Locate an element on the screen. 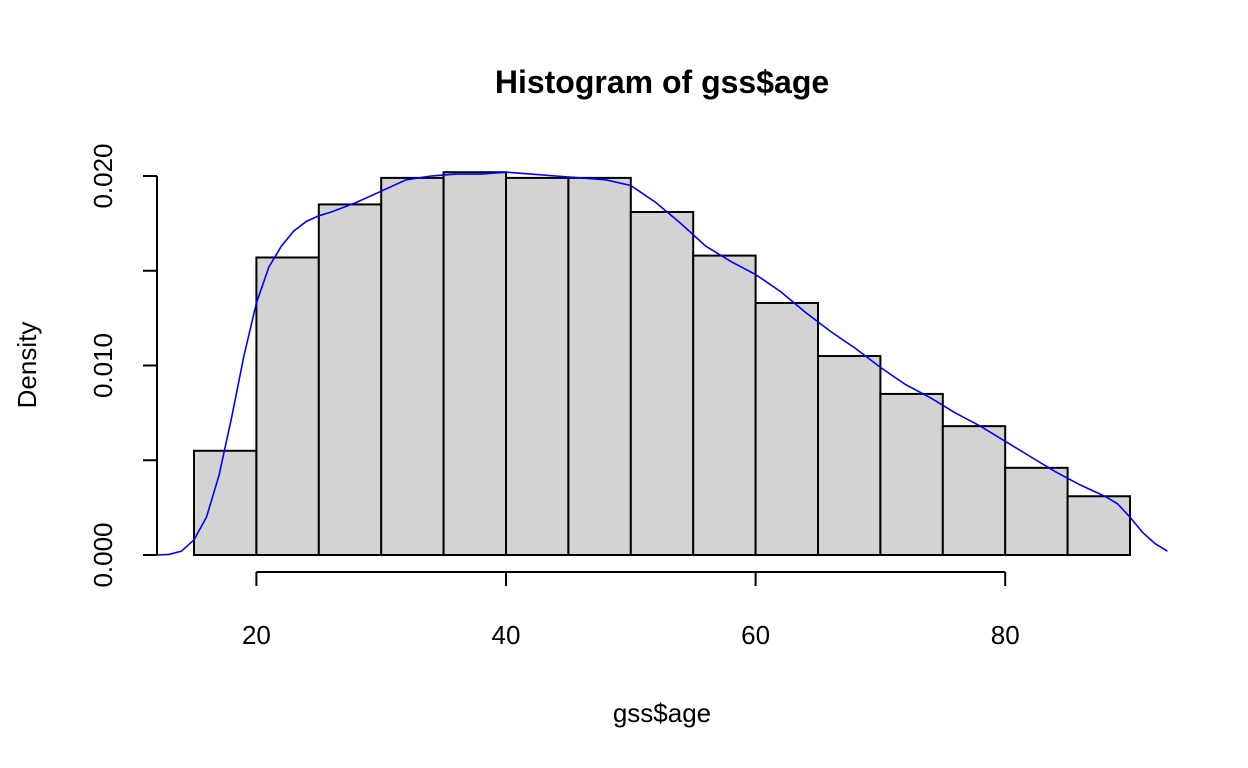  y-tick-label: 0.020 is located at coordinates (103, 175).